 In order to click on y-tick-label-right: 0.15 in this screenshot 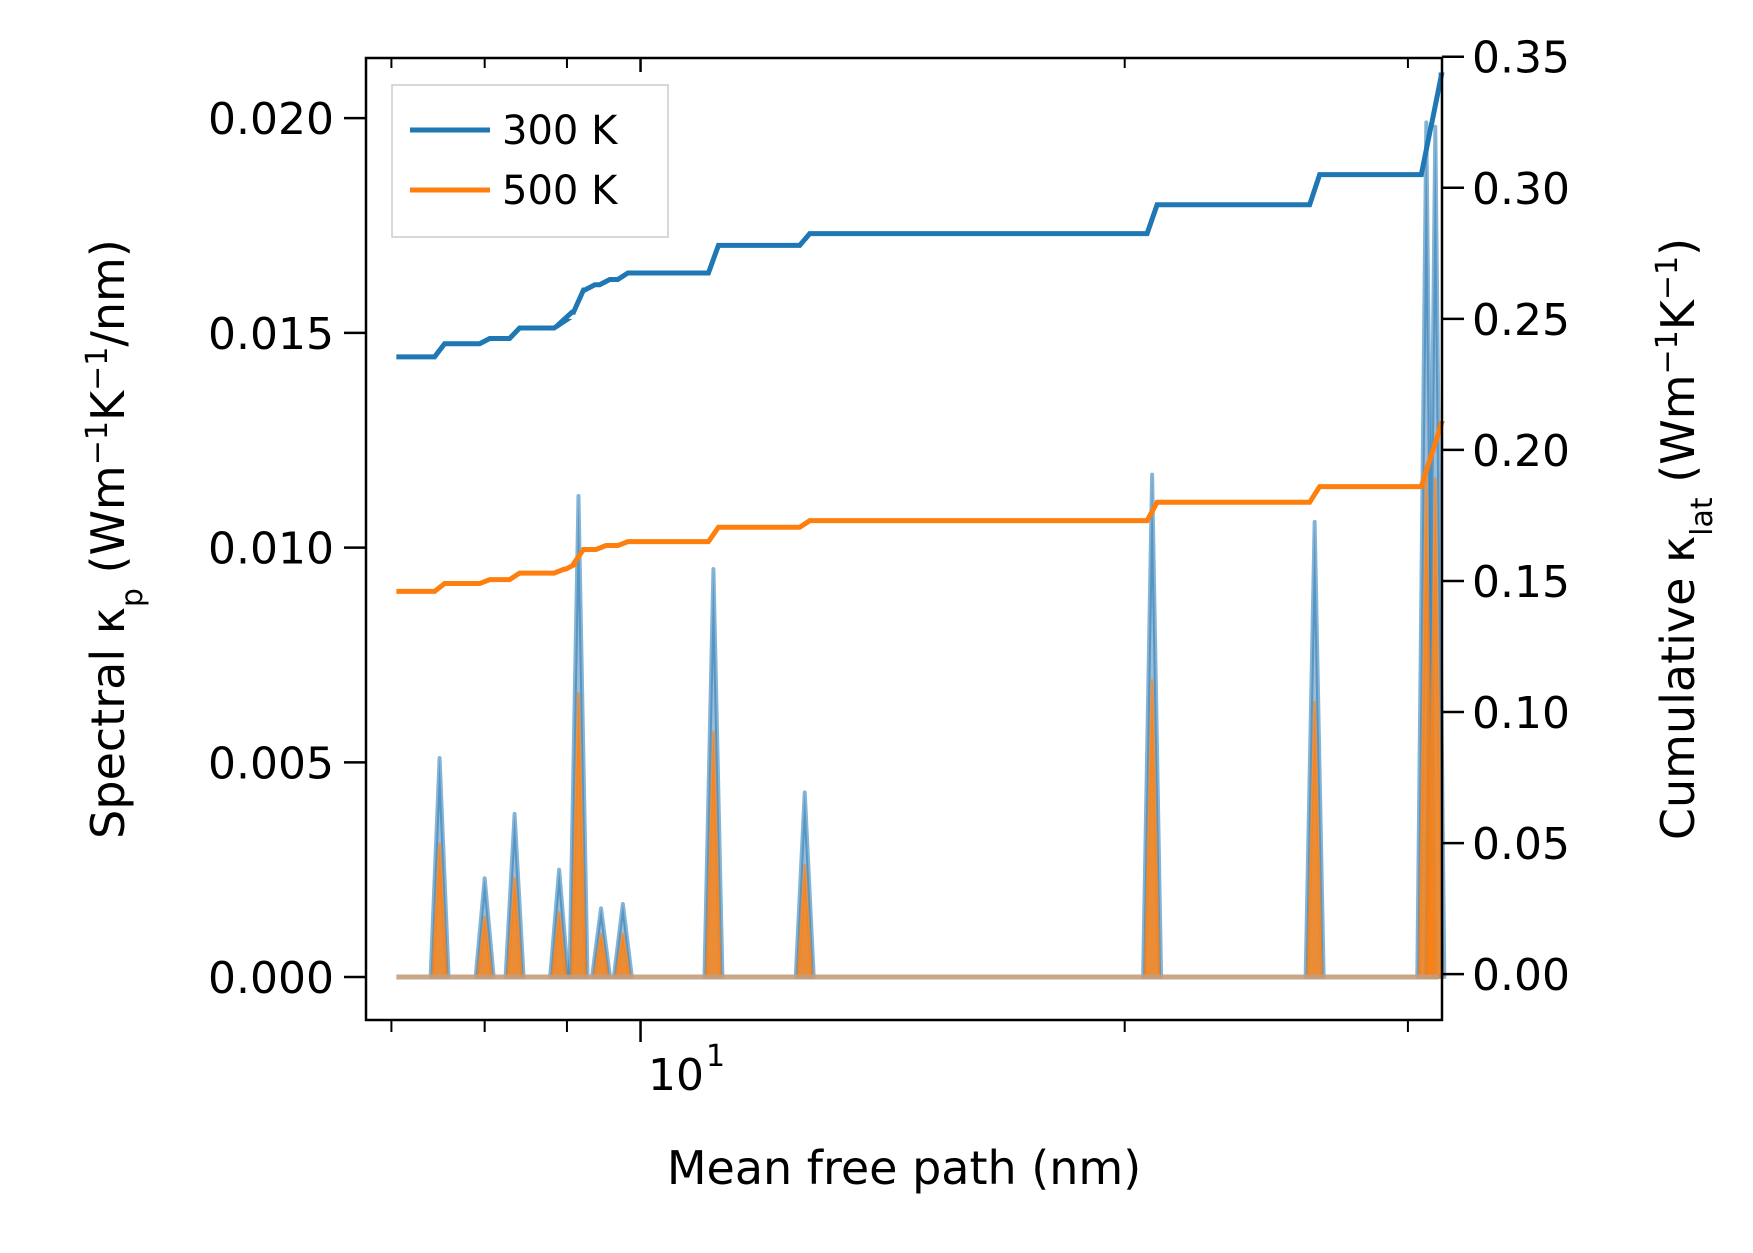, I will do `click(1521, 582)`.